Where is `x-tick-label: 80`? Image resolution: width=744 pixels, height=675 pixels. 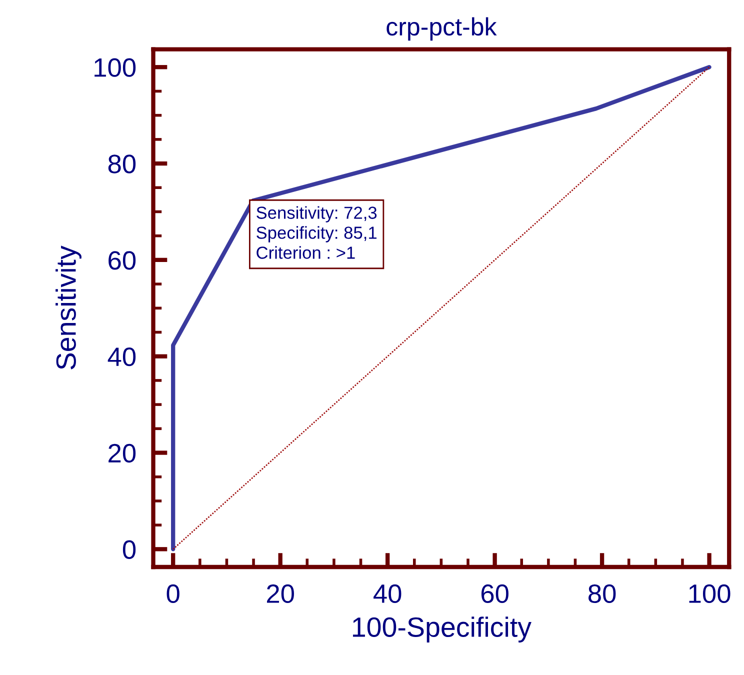
x-tick-label: 80 is located at coordinates (602, 594).